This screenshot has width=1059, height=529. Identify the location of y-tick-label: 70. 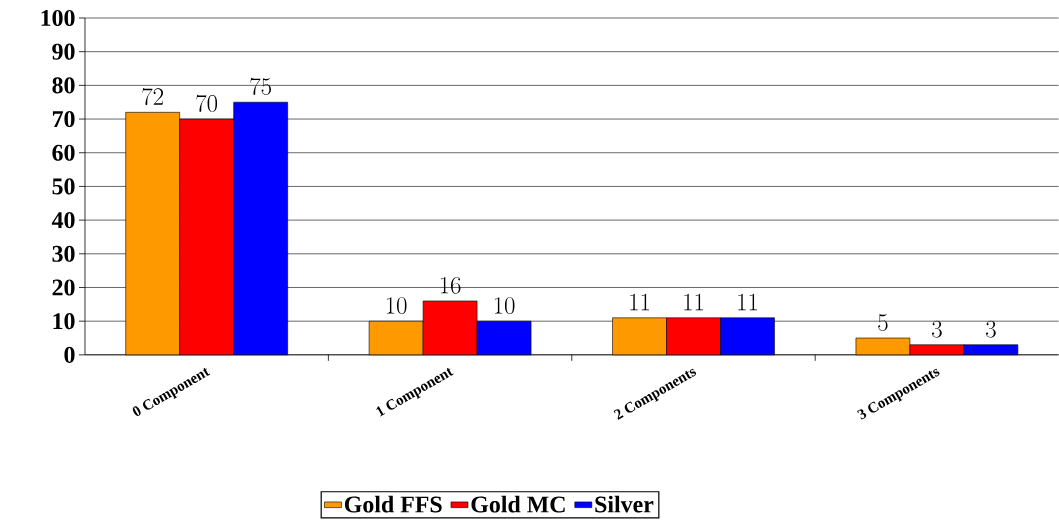
(63, 119).